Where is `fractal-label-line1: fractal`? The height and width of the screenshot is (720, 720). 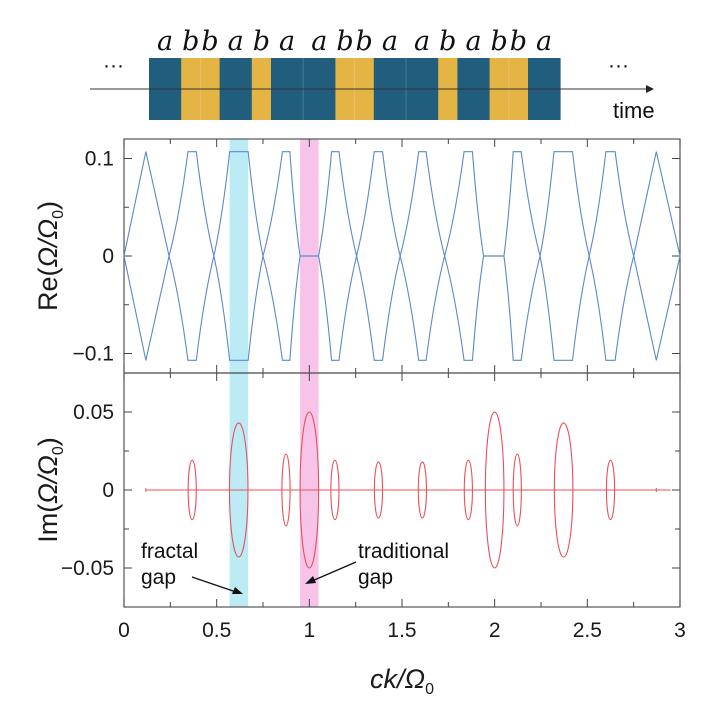
fractal-label-line1: fractal is located at coordinates (169, 551).